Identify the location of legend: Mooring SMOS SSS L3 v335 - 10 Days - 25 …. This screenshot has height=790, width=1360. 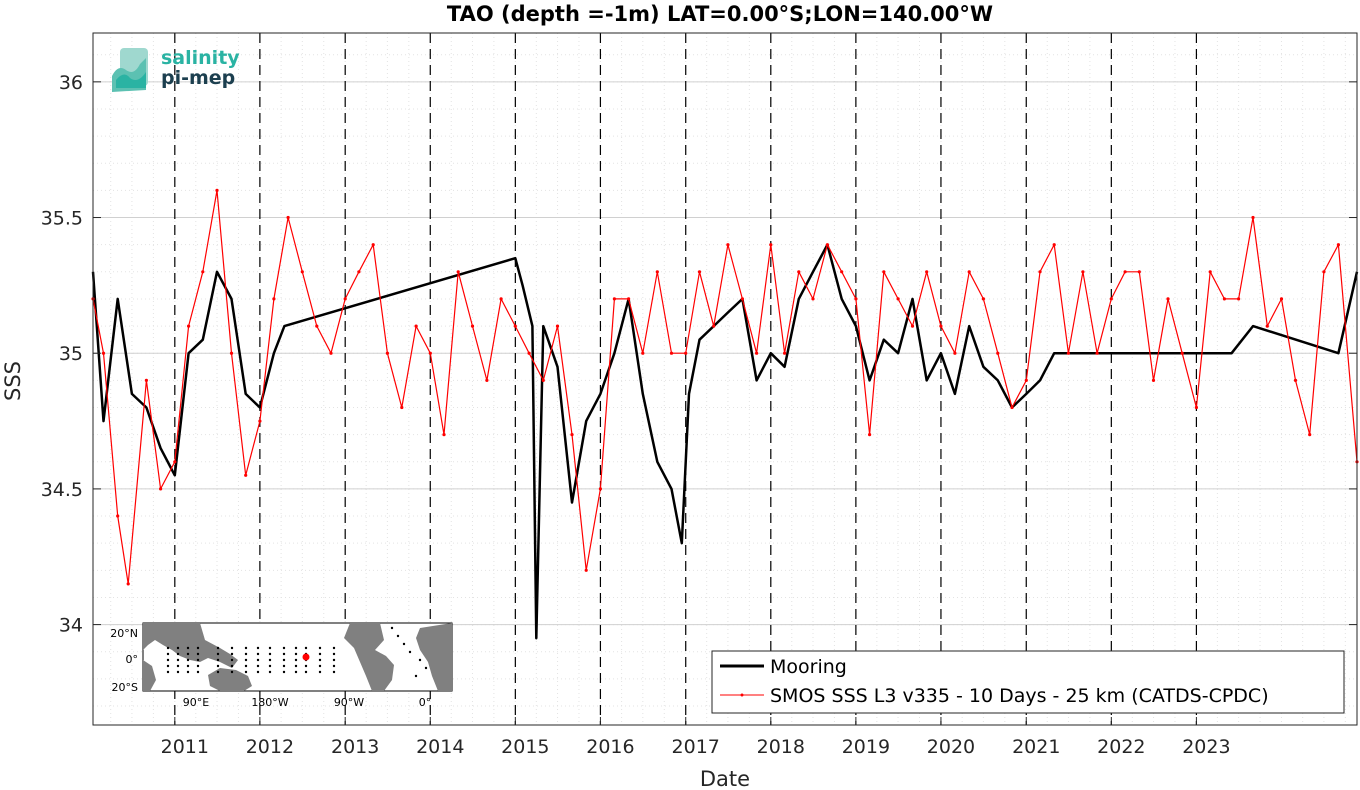
(1028, 682).